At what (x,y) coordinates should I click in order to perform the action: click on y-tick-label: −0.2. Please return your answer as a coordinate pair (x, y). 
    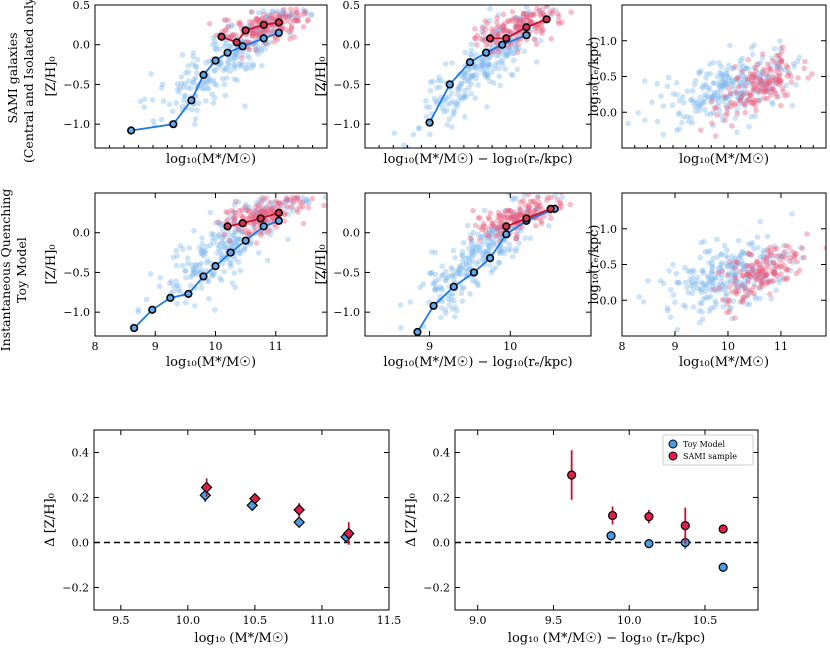
    Looking at the image, I should click on (75, 588).